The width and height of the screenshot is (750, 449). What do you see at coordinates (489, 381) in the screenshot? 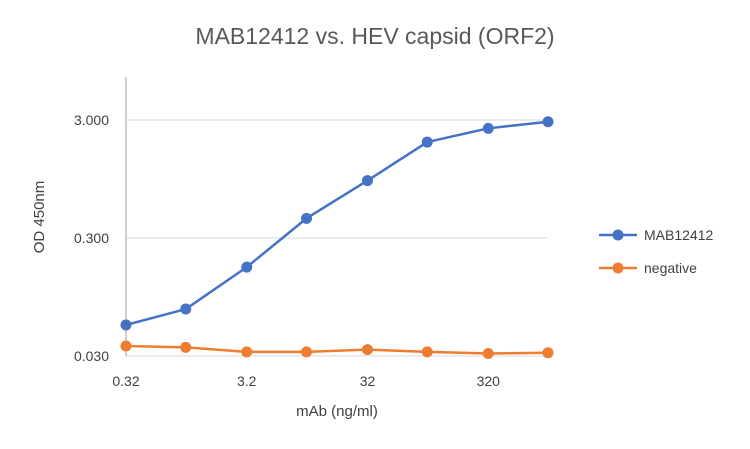
I see `x-tick-label: 320` at bounding box center [489, 381].